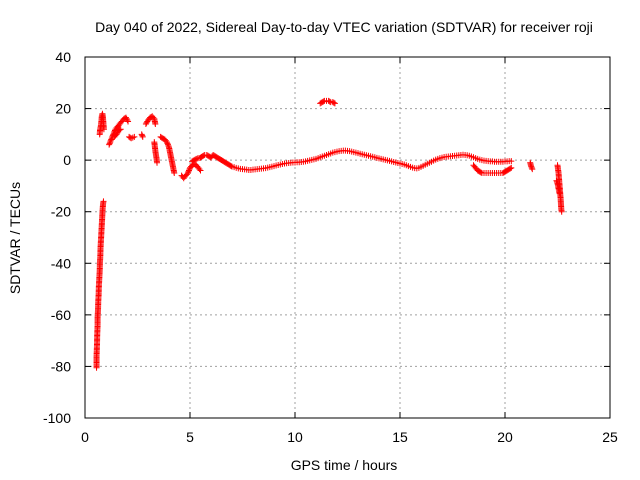 This screenshot has height=480, width=640. Describe the element at coordinates (505, 437) in the screenshot. I see `x-tick-label: 20` at that location.